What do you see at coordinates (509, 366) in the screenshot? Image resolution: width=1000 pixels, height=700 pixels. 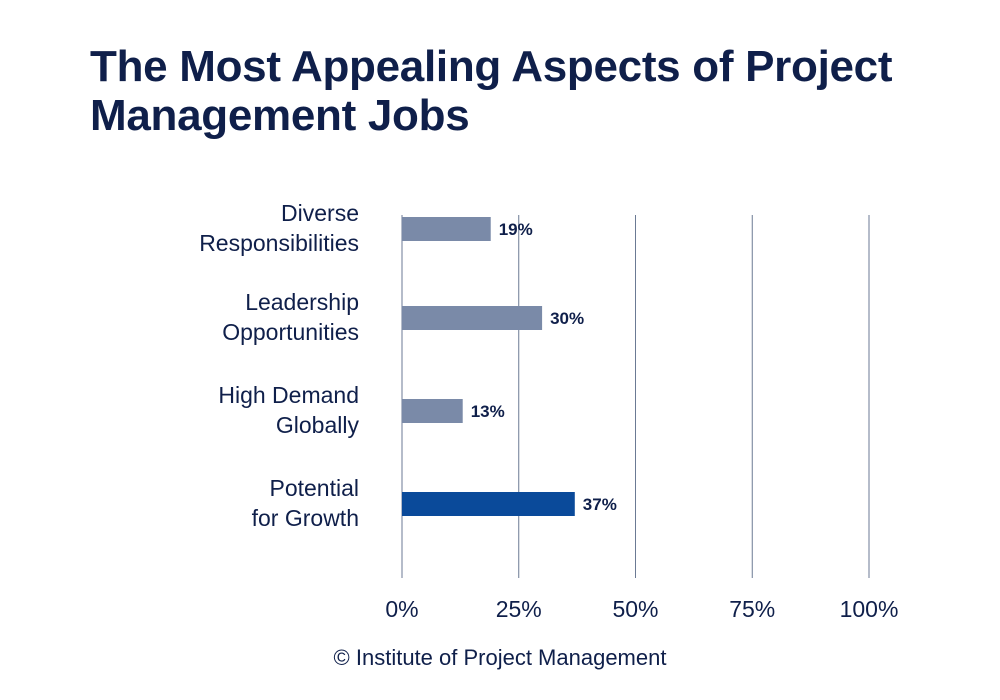 I see `bars: 19% 30% 13% 37%` at bounding box center [509, 366].